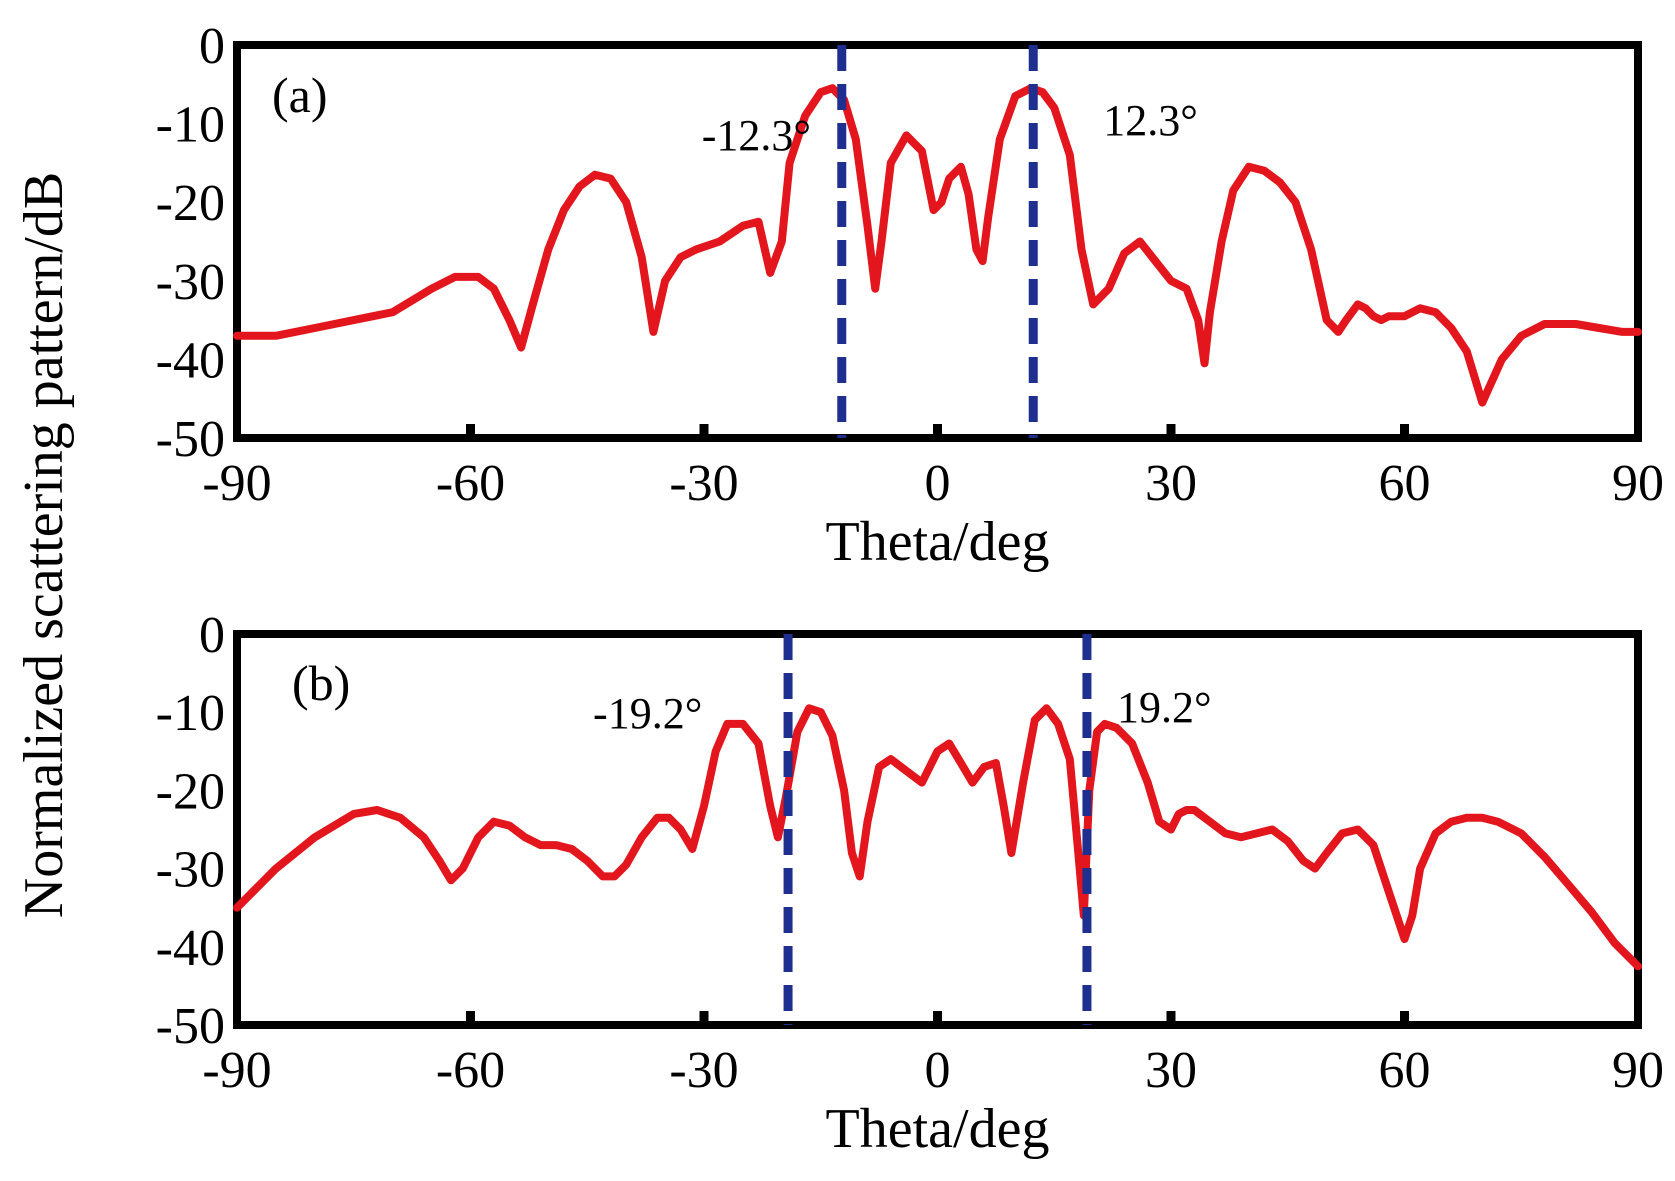 This screenshot has height=1181, width=1675. I want to click on marker-annotation: -12.3°, so click(756, 135).